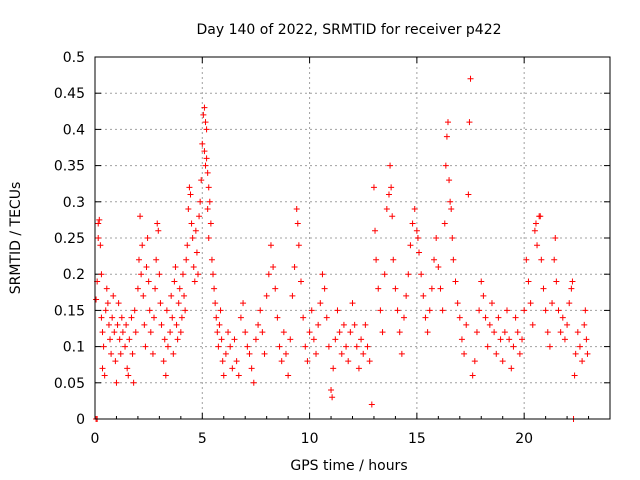 The width and height of the screenshot is (640, 480). What do you see at coordinates (16, 238) in the screenshot?
I see `y-axis-label: SRMTID / TECUs` at bounding box center [16, 238].